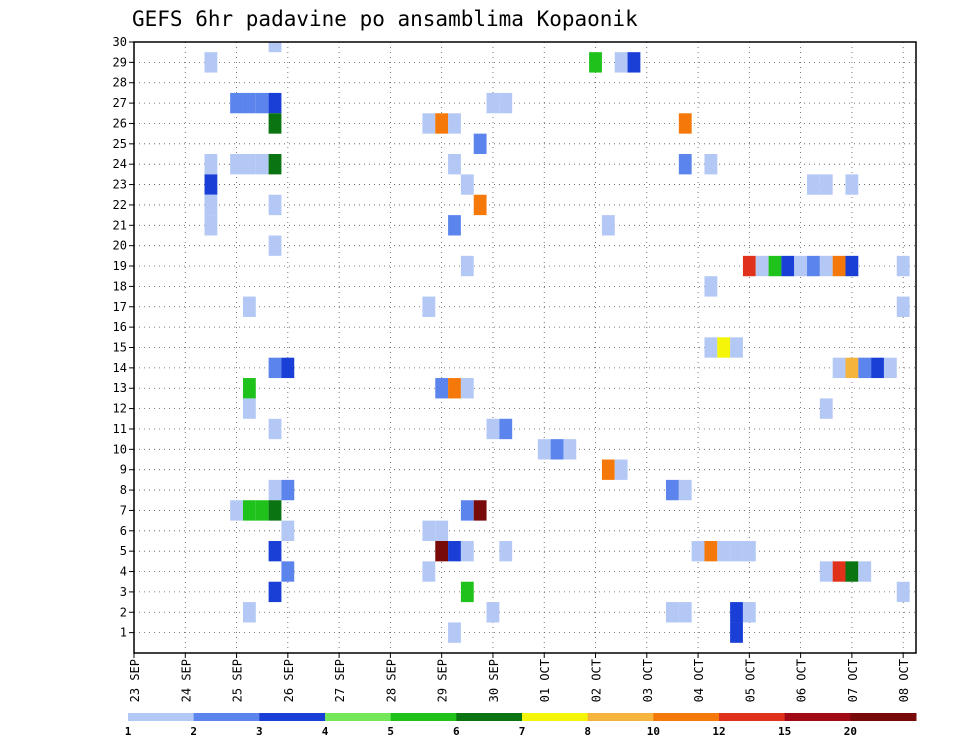 The image size is (960, 742). I want to click on y-tick-label: 16, so click(120, 327).